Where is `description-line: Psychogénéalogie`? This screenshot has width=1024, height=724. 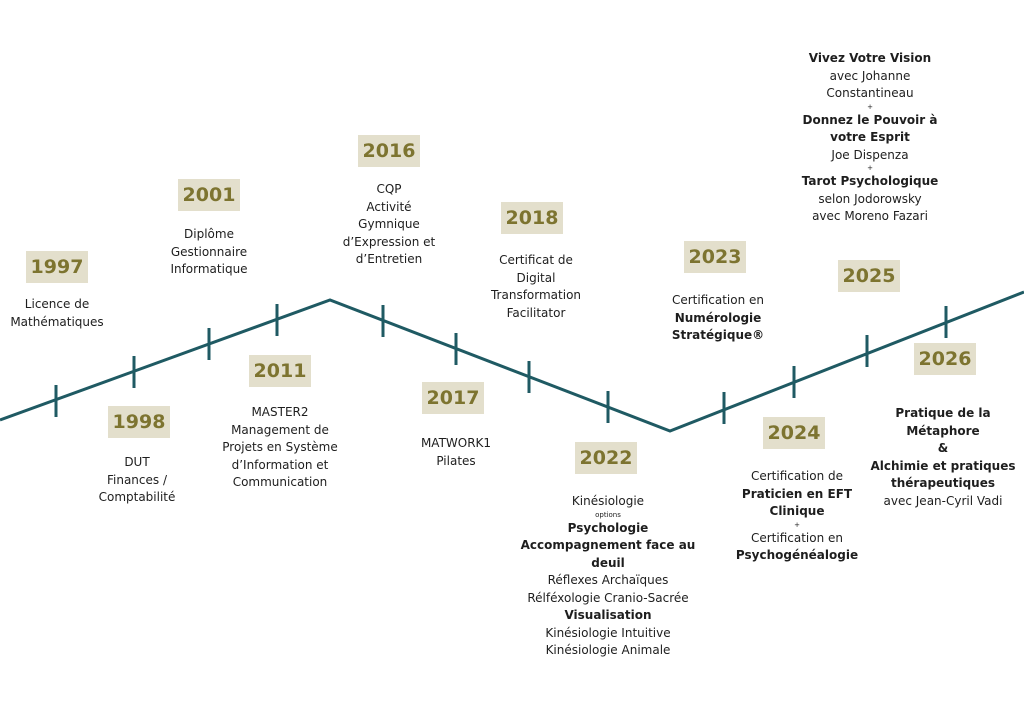 description-line: Psychogénéalogie is located at coordinates (797, 555).